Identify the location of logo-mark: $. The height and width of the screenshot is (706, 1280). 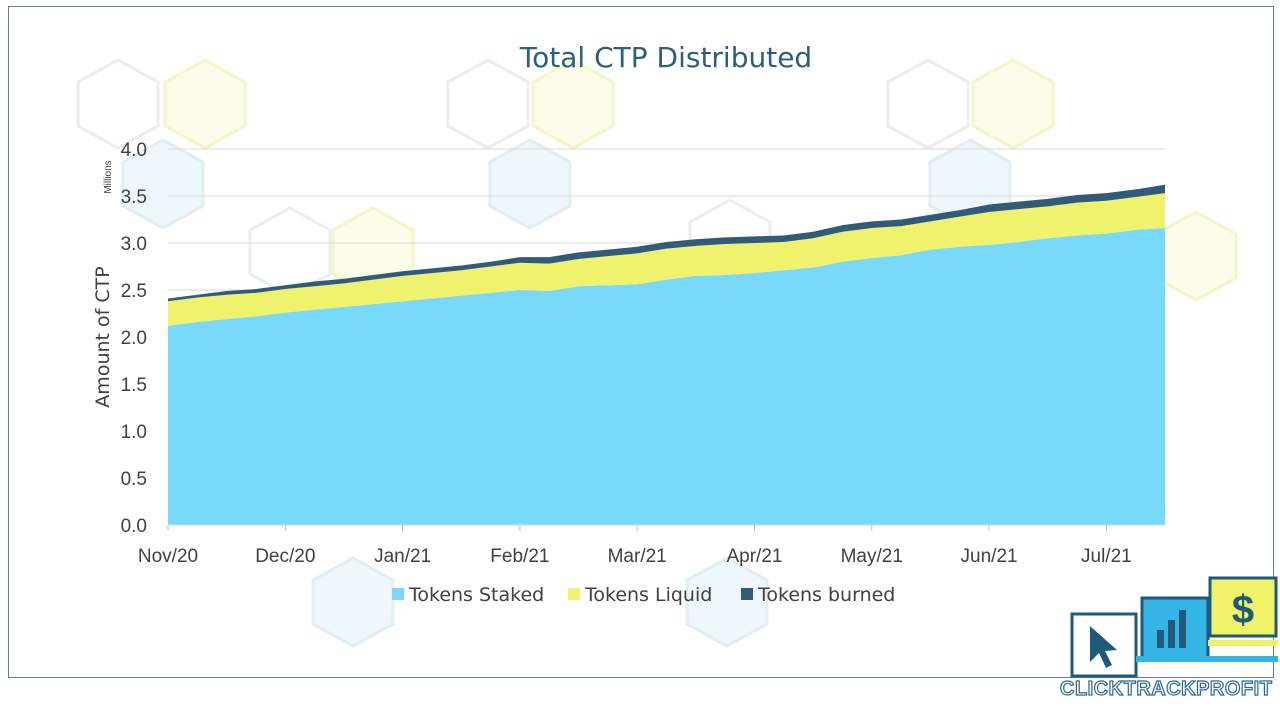
(1175, 623).